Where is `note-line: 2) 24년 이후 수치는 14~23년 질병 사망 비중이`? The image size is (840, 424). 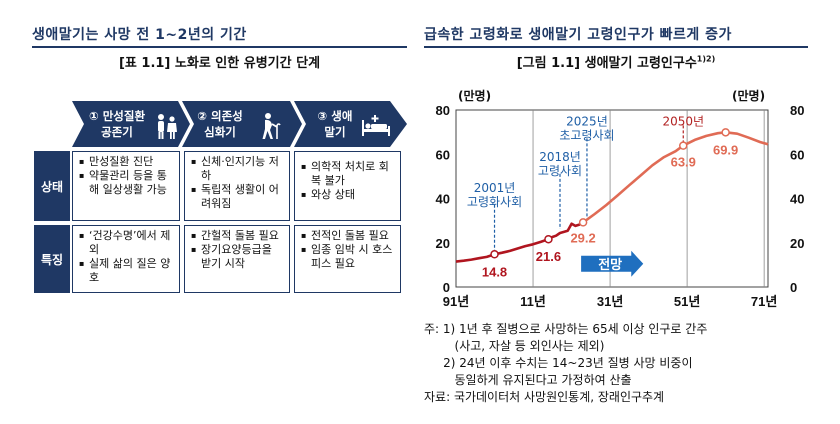
note-line: 2) 24년 이후 수치는 14~23년 질병 사망 비중이 is located at coordinates (558, 363).